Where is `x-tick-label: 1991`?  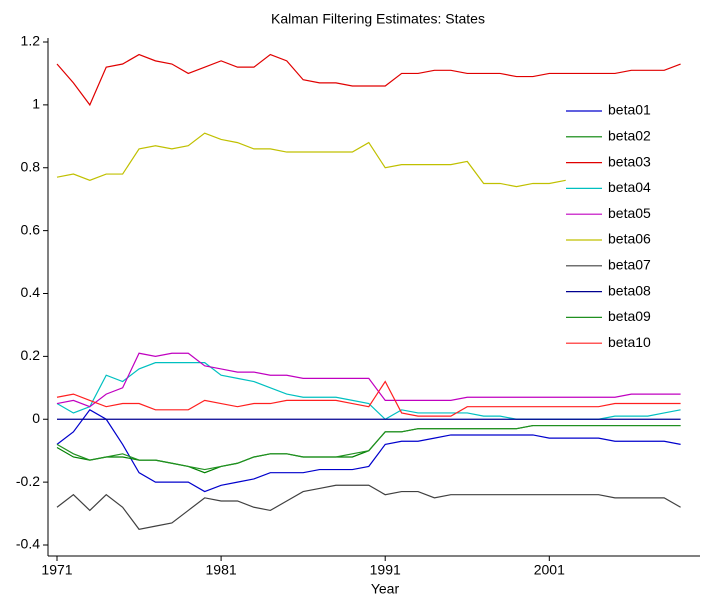
x-tick-label: 1991 is located at coordinates (385, 570).